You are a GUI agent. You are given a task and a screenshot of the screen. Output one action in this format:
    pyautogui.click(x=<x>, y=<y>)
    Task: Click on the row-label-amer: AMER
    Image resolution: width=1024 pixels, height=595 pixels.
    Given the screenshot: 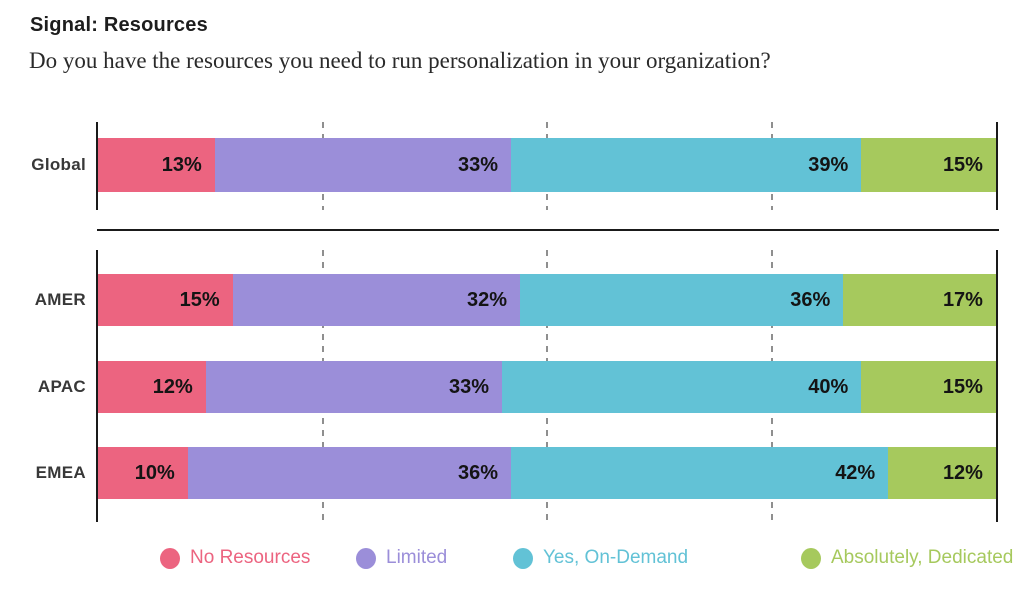 What is the action you would take?
    pyautogui.click(x=60, y=299)
    